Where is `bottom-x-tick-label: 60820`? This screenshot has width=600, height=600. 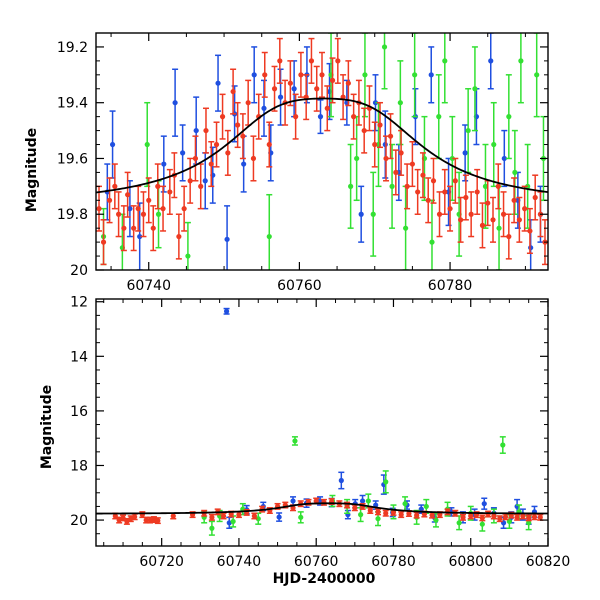 bottom-x-tick-label: 60820 is located at coordinates (548, 562).